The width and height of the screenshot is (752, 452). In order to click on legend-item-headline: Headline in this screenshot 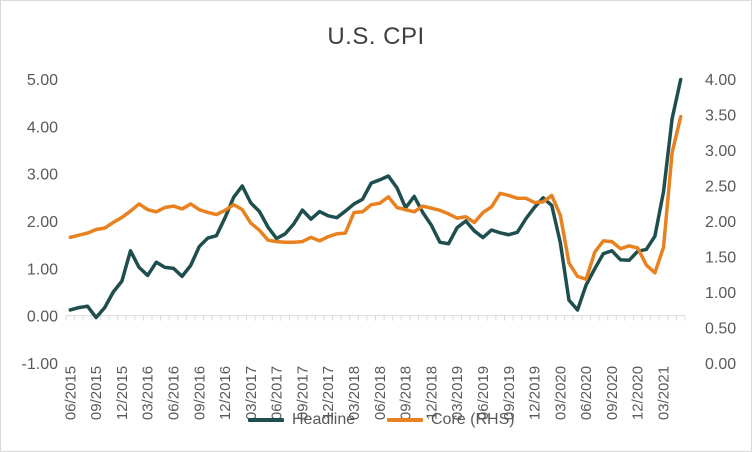, I will do `click(301, 420)`.